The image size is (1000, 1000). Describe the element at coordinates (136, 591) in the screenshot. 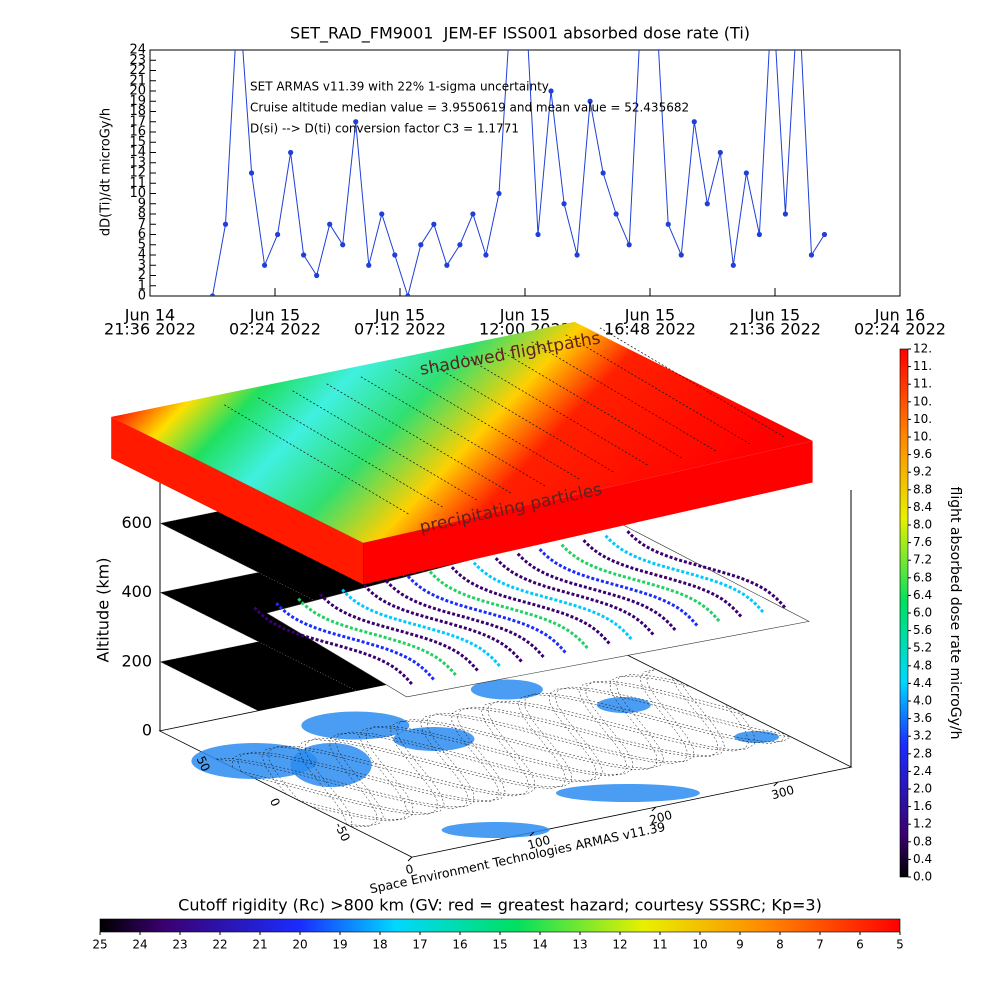

I see `z-tick-label: 400` at that location.